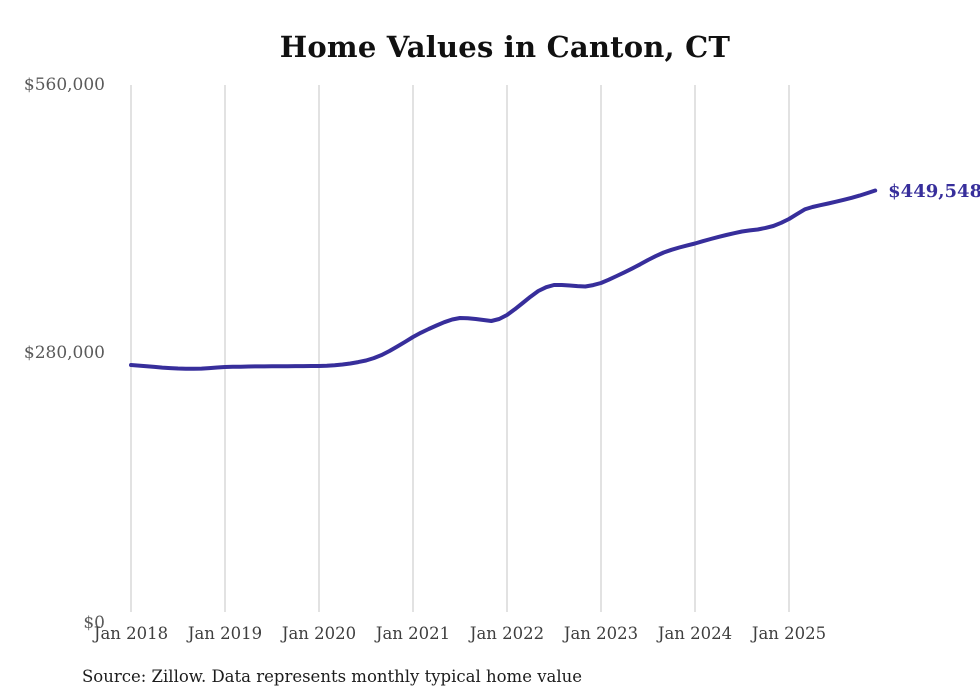  Describe the element at coordinates (413, 633) in the screenshot. I see `x-axis-tick-label: Jan 2021` at that location.